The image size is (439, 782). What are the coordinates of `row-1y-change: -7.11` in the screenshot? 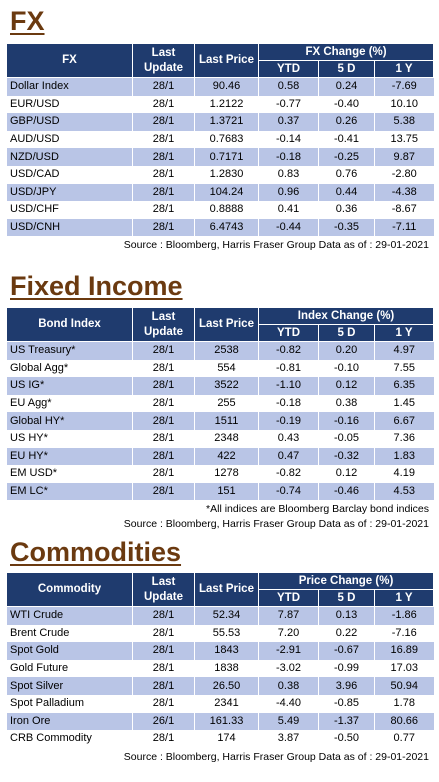 It's located at (403, 227).